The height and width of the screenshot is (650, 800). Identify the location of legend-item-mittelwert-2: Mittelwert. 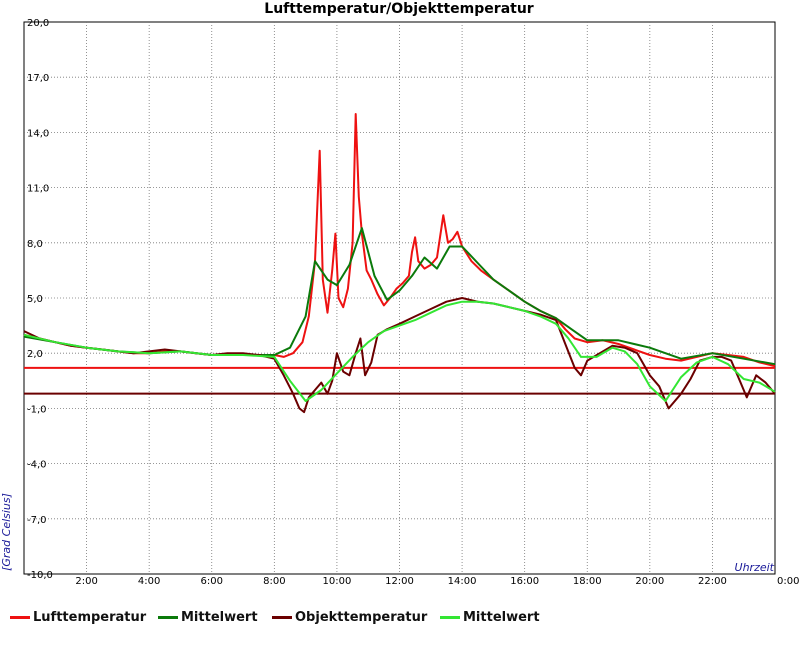
(490, 617).